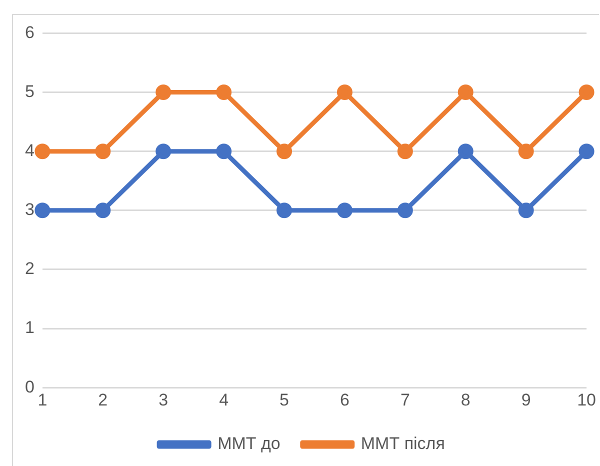 The width and height of the screenshot is (600, 466). I want to click on legend-label: ММТ після, so click(402, 444).